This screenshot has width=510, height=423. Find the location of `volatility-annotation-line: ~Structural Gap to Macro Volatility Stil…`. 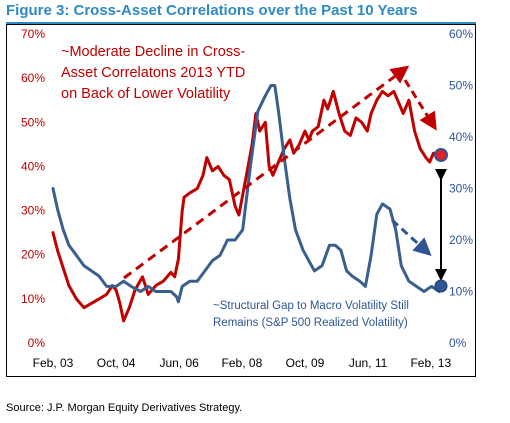

volatility-annotation-line: ~Structural Gap to Macro Volatility Stil… is located at coordinates (311, 306).